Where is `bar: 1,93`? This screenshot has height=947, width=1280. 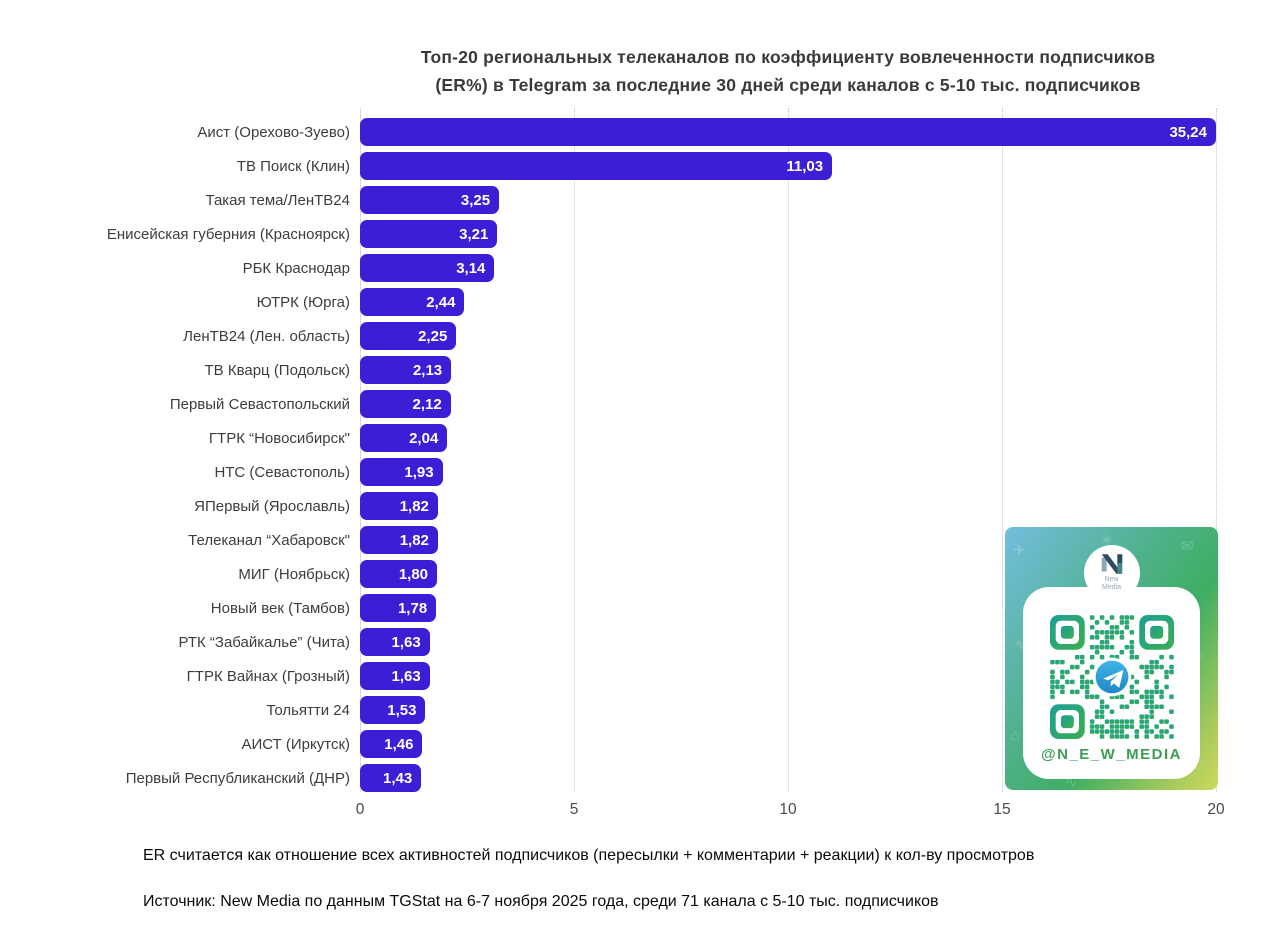
bar: 1,93 is located at coordinates (401, 472).